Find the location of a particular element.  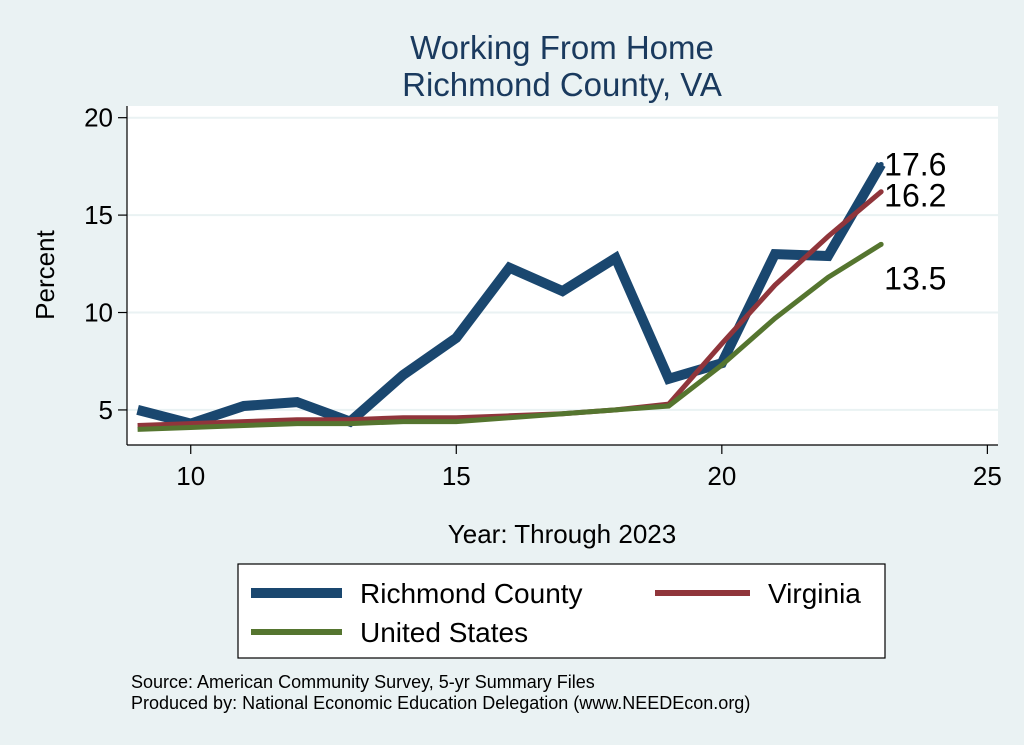

x-axis-label: Year: Through 2023 is located at coordinates (562, 534).